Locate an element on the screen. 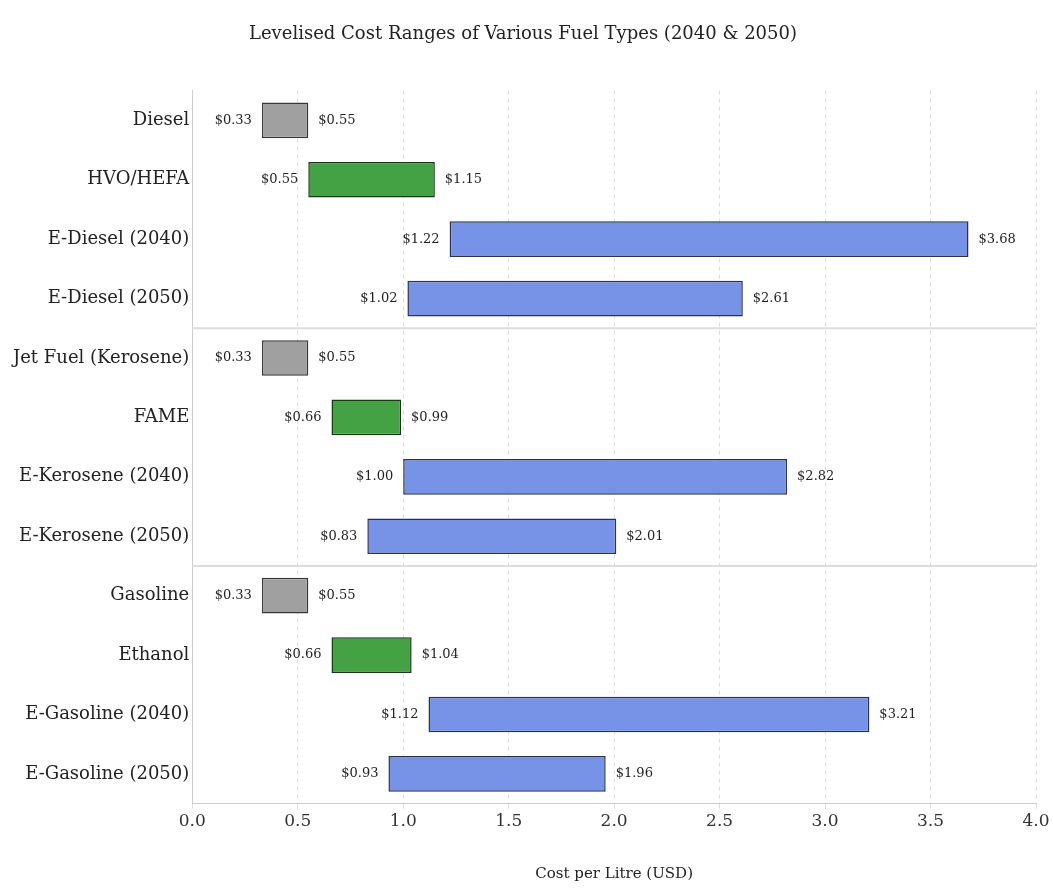 The image size is (1053, 891). annotation: $1.96 is located at coordinates (634, 773).